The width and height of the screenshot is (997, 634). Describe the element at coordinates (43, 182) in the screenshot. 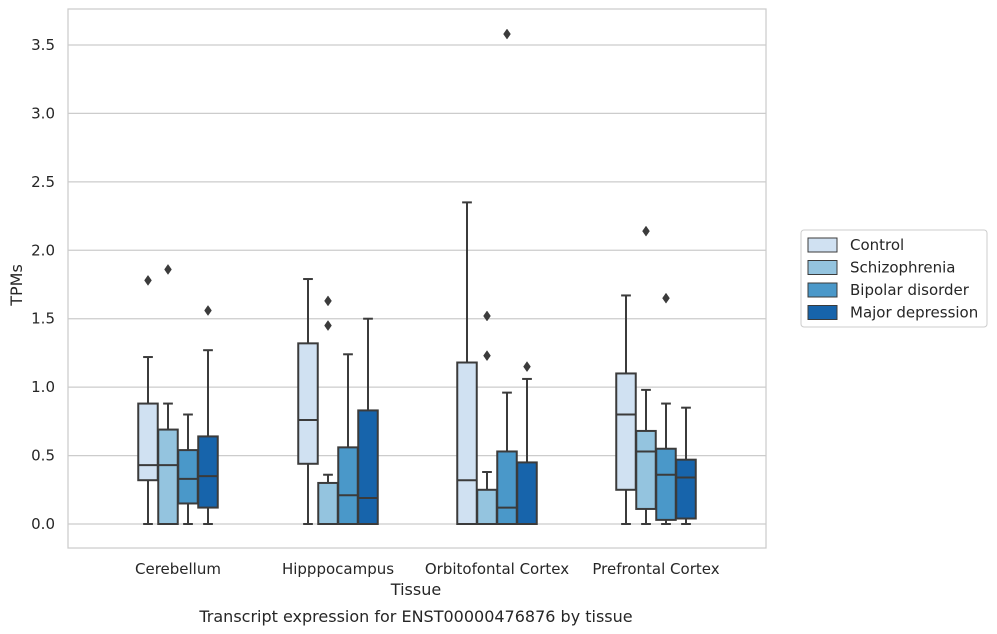

I see `y-tick-label: 2.5` at that location.